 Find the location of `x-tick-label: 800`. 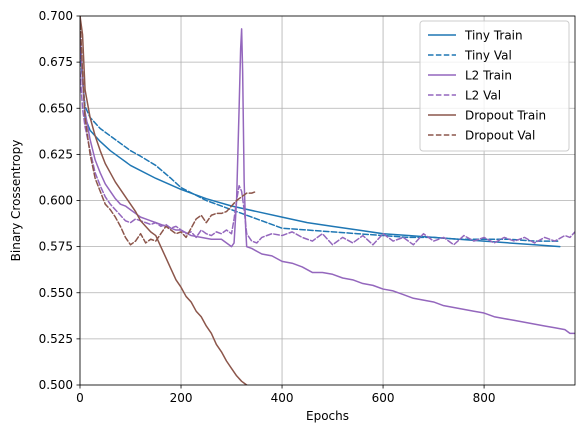

x-tick-label: 800 is located at coordinates (484, 398).